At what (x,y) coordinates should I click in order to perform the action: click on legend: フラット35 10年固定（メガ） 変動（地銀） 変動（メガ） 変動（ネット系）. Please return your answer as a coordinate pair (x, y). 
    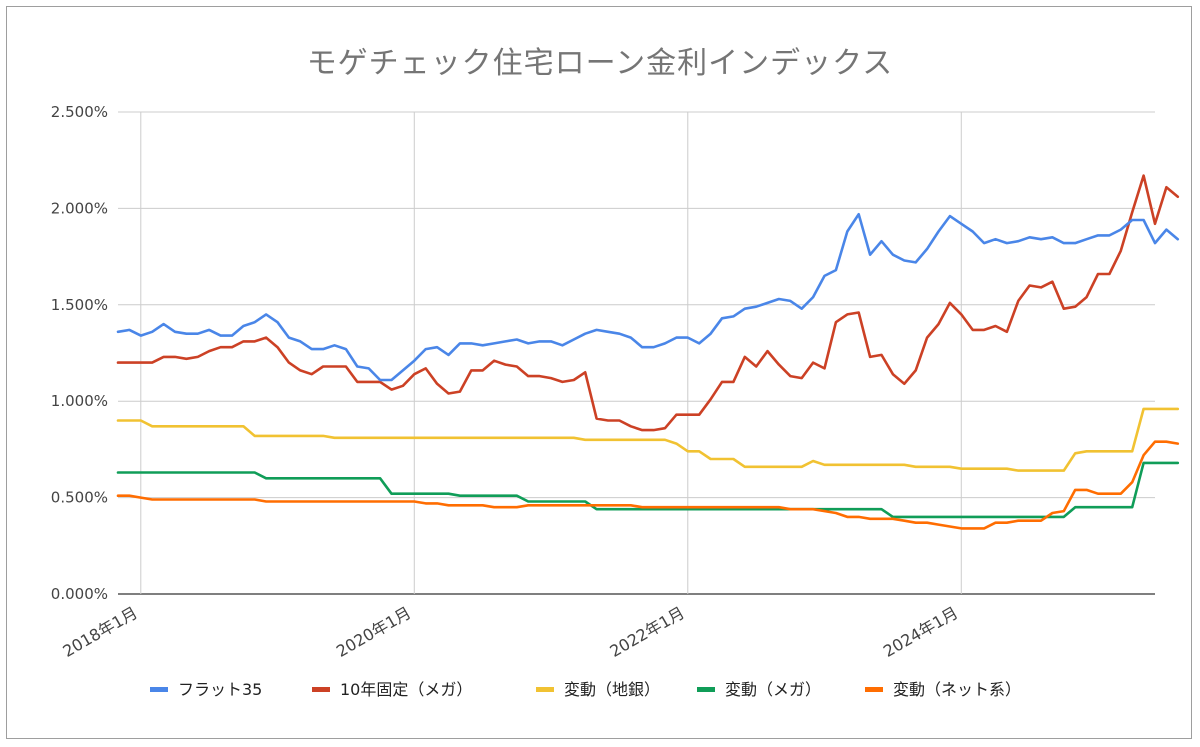
    Looking at the image, I should click on (585, 689).